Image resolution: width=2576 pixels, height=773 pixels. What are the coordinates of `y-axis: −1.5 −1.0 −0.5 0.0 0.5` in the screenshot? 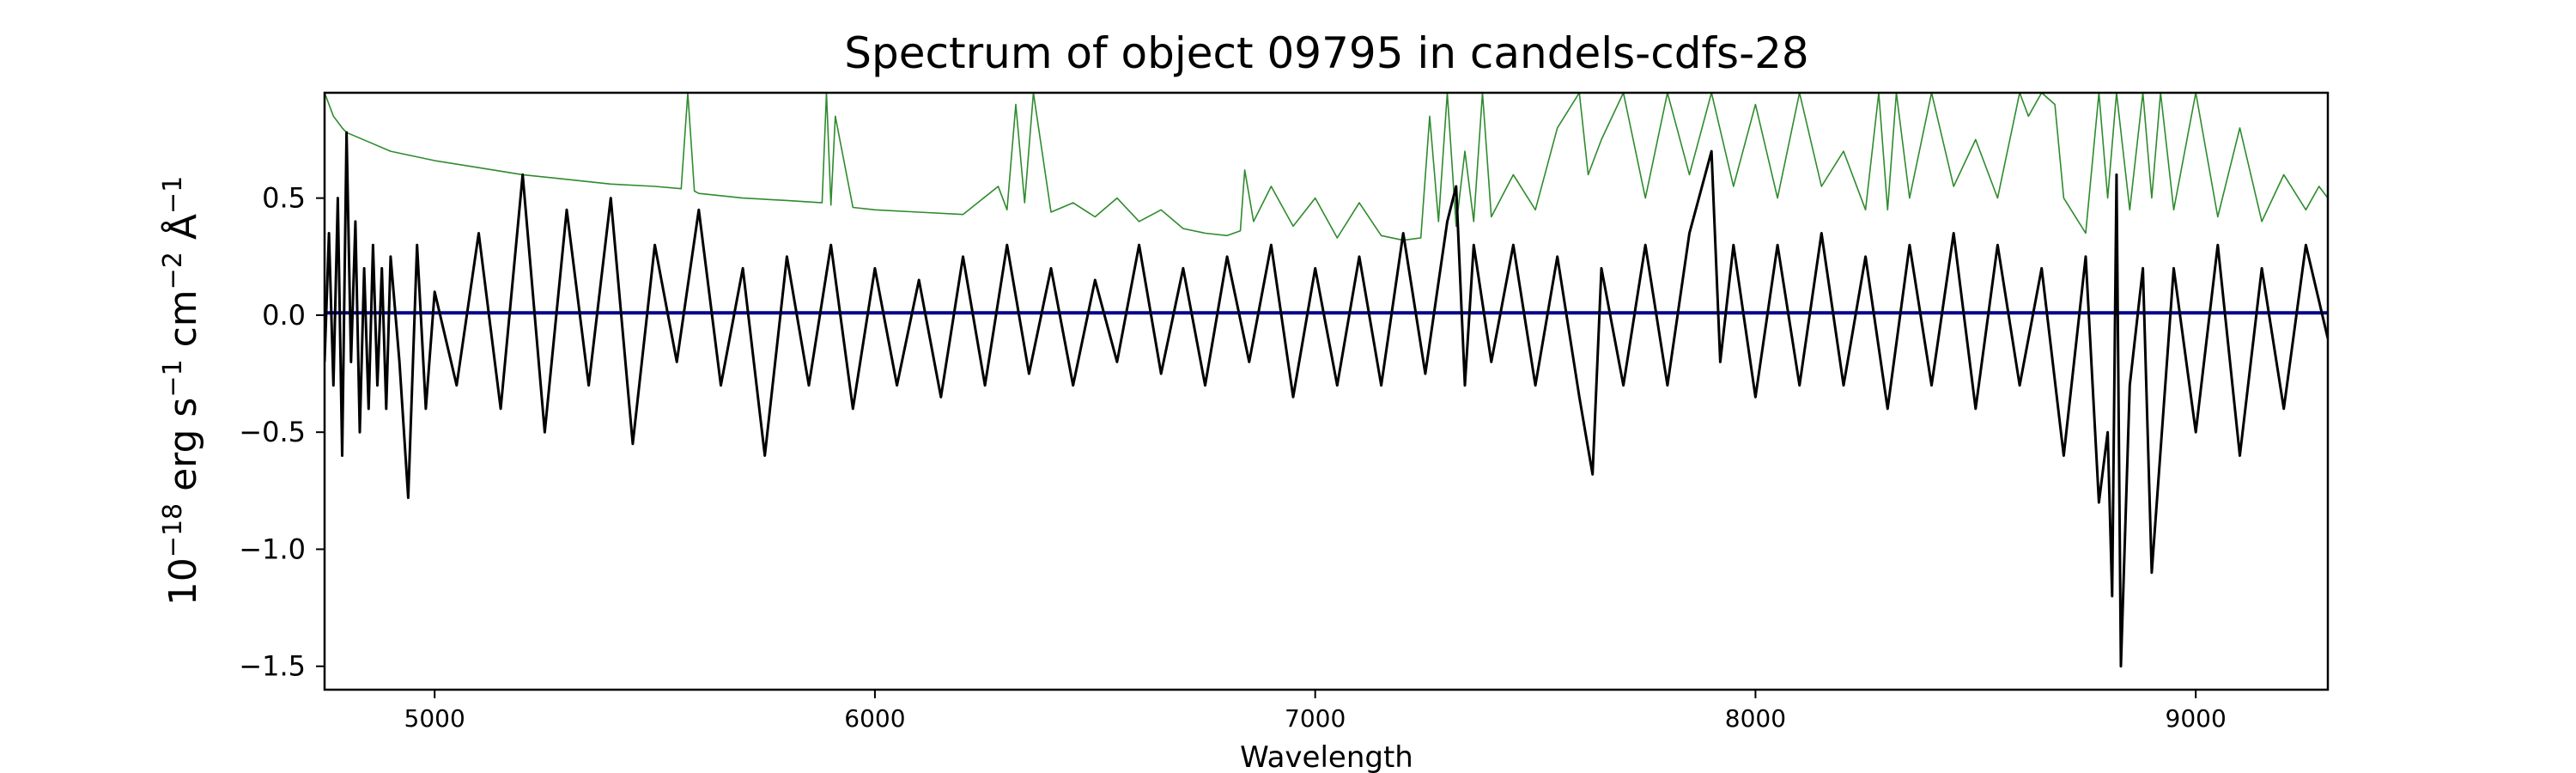 It's located at (282, 432).